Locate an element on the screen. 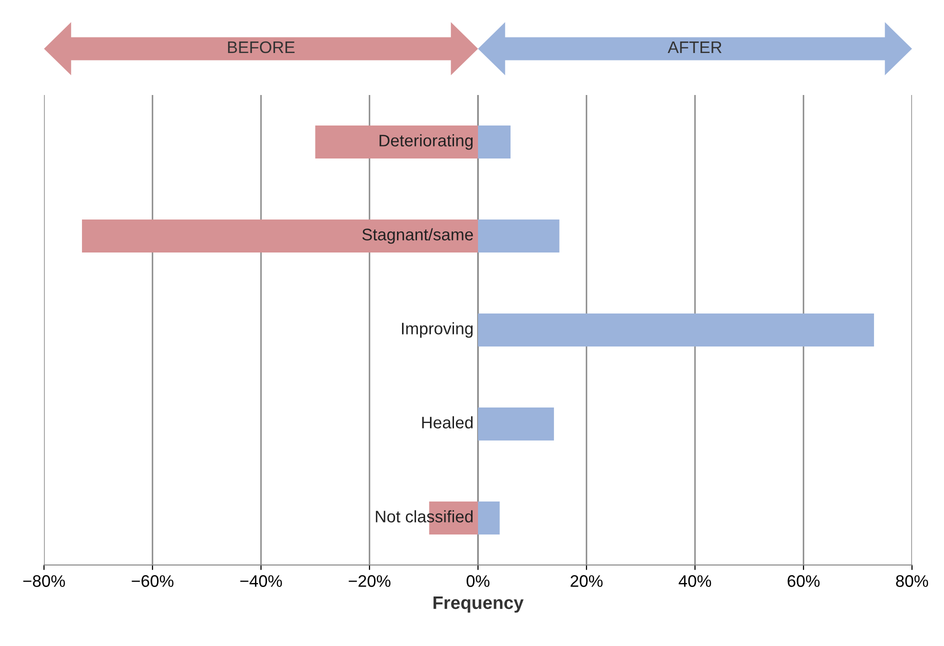 The height and width of the screenshot is (646, 944). x-tick-label: 40% is located at coordinates (695, 581).